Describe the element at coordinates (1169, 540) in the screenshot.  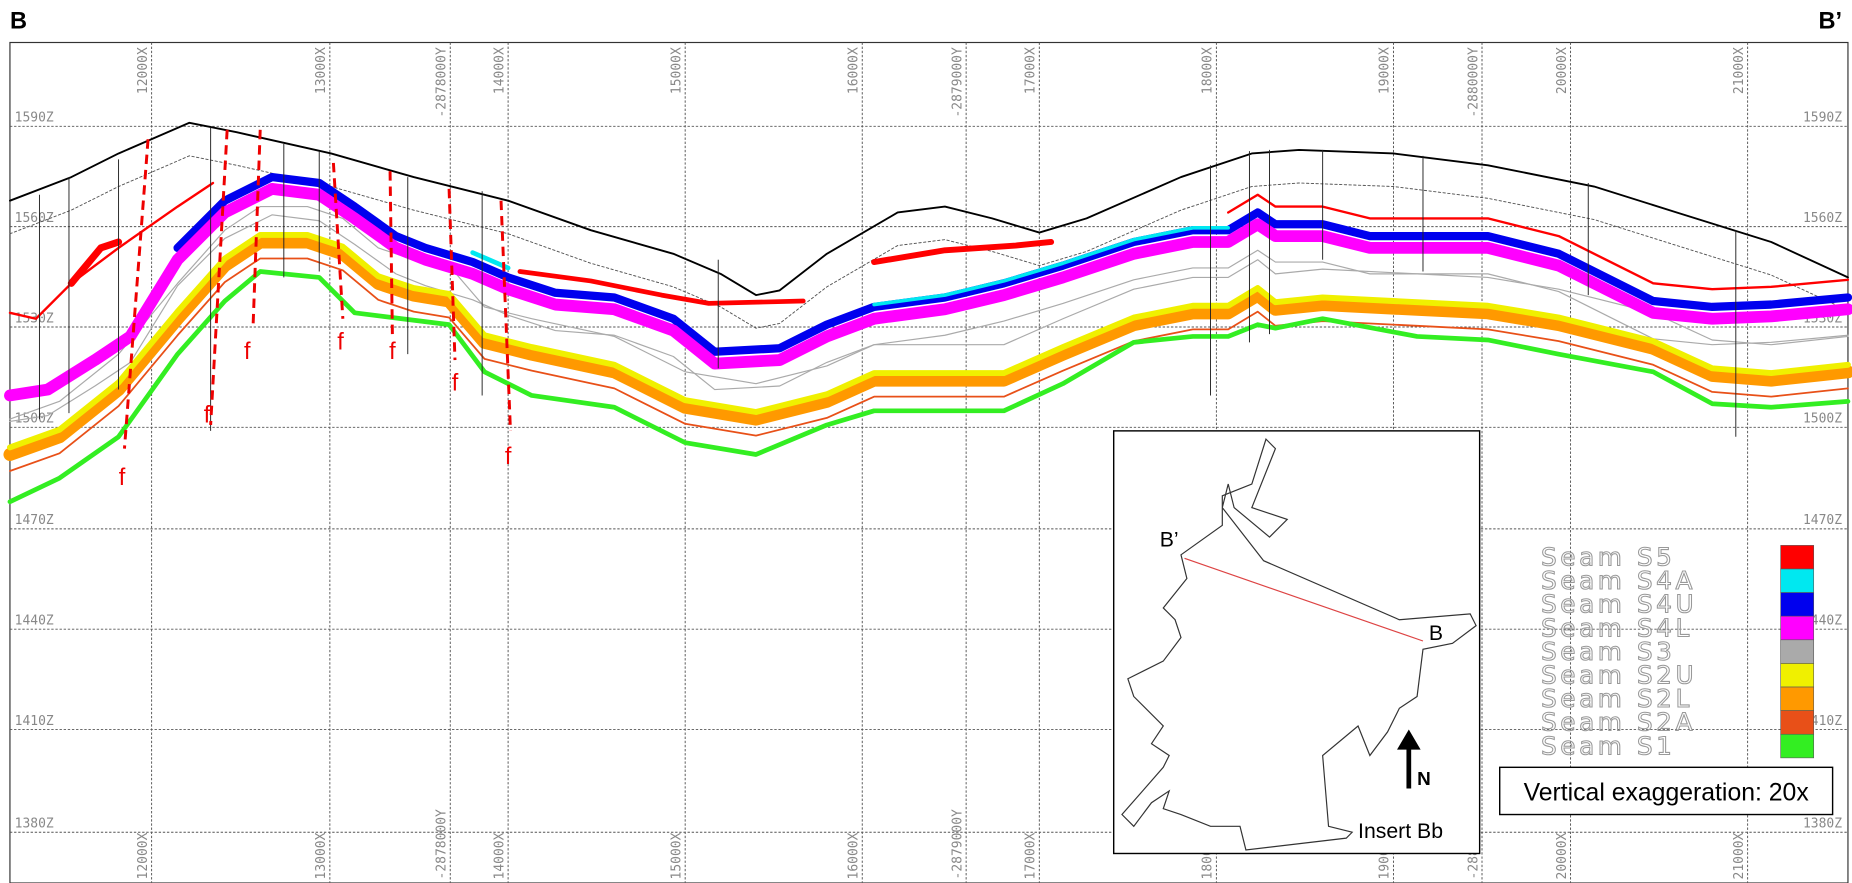
I see `inset-start: B’` at that location.